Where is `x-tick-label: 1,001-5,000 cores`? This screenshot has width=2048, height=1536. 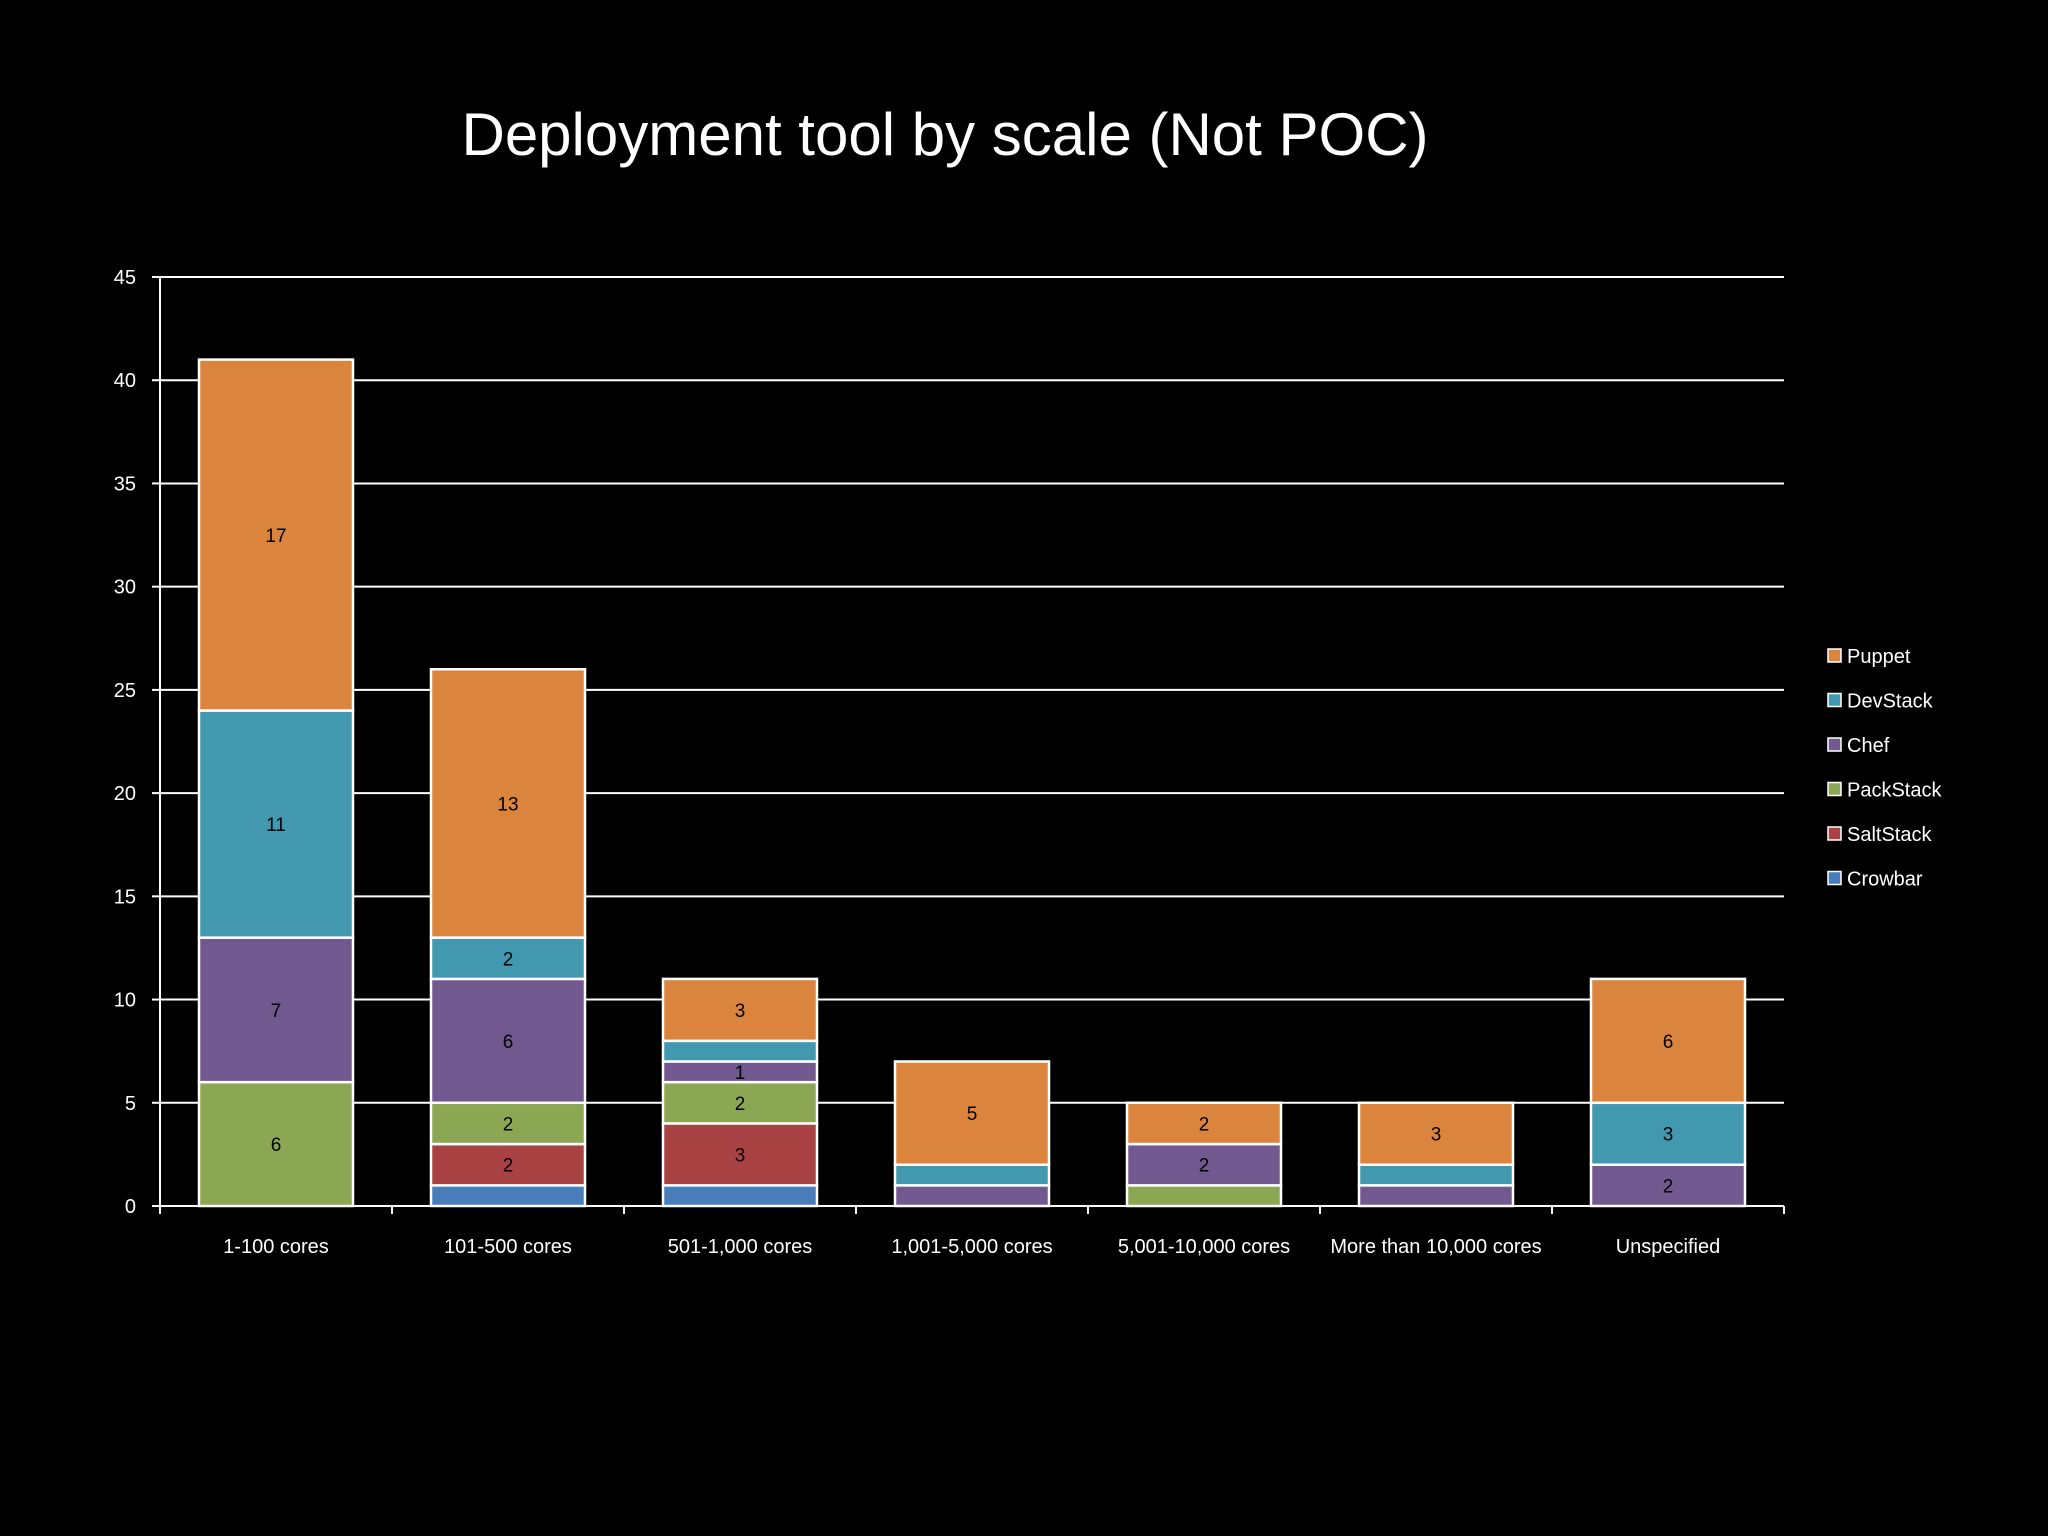
x-tick-label: 1,001-5,000 cores is located at coordinates (971, 1247).